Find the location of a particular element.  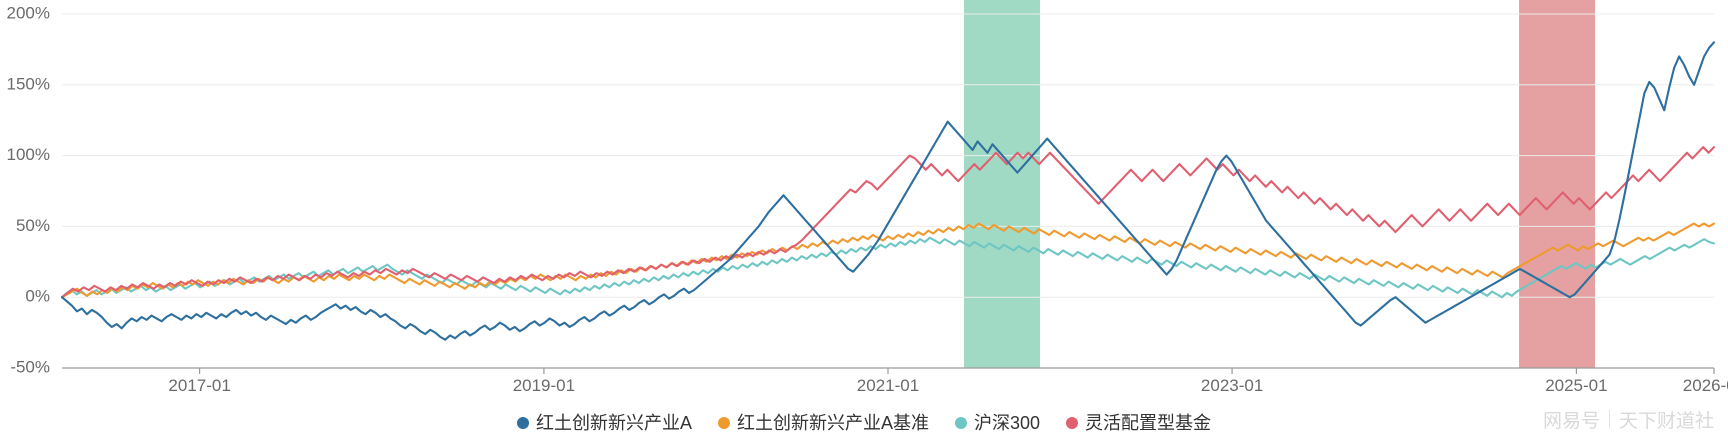

legend-label: 灵活配置型基金 is located at coordinates (1148, 423).